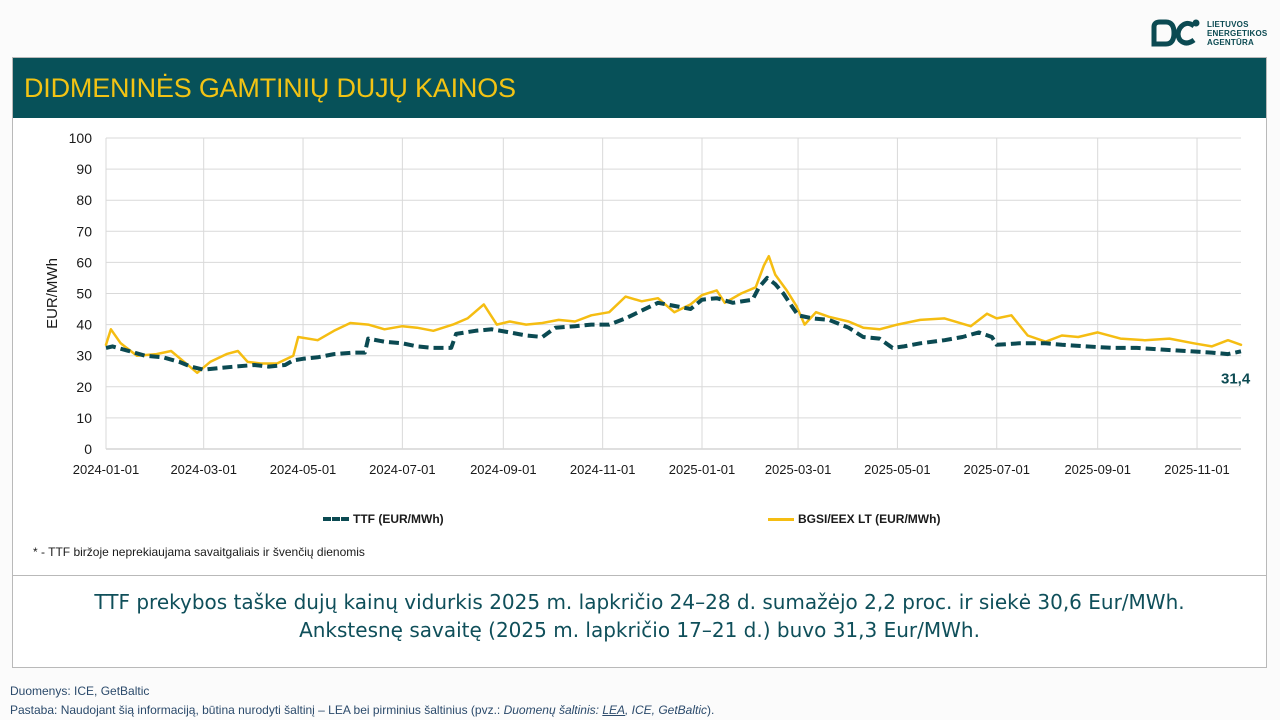 This screenshot has height=720, width=1280. Describe the element at coordinates (84, 231) in the screenshot. I see `y-tick-label: 70` at that location.